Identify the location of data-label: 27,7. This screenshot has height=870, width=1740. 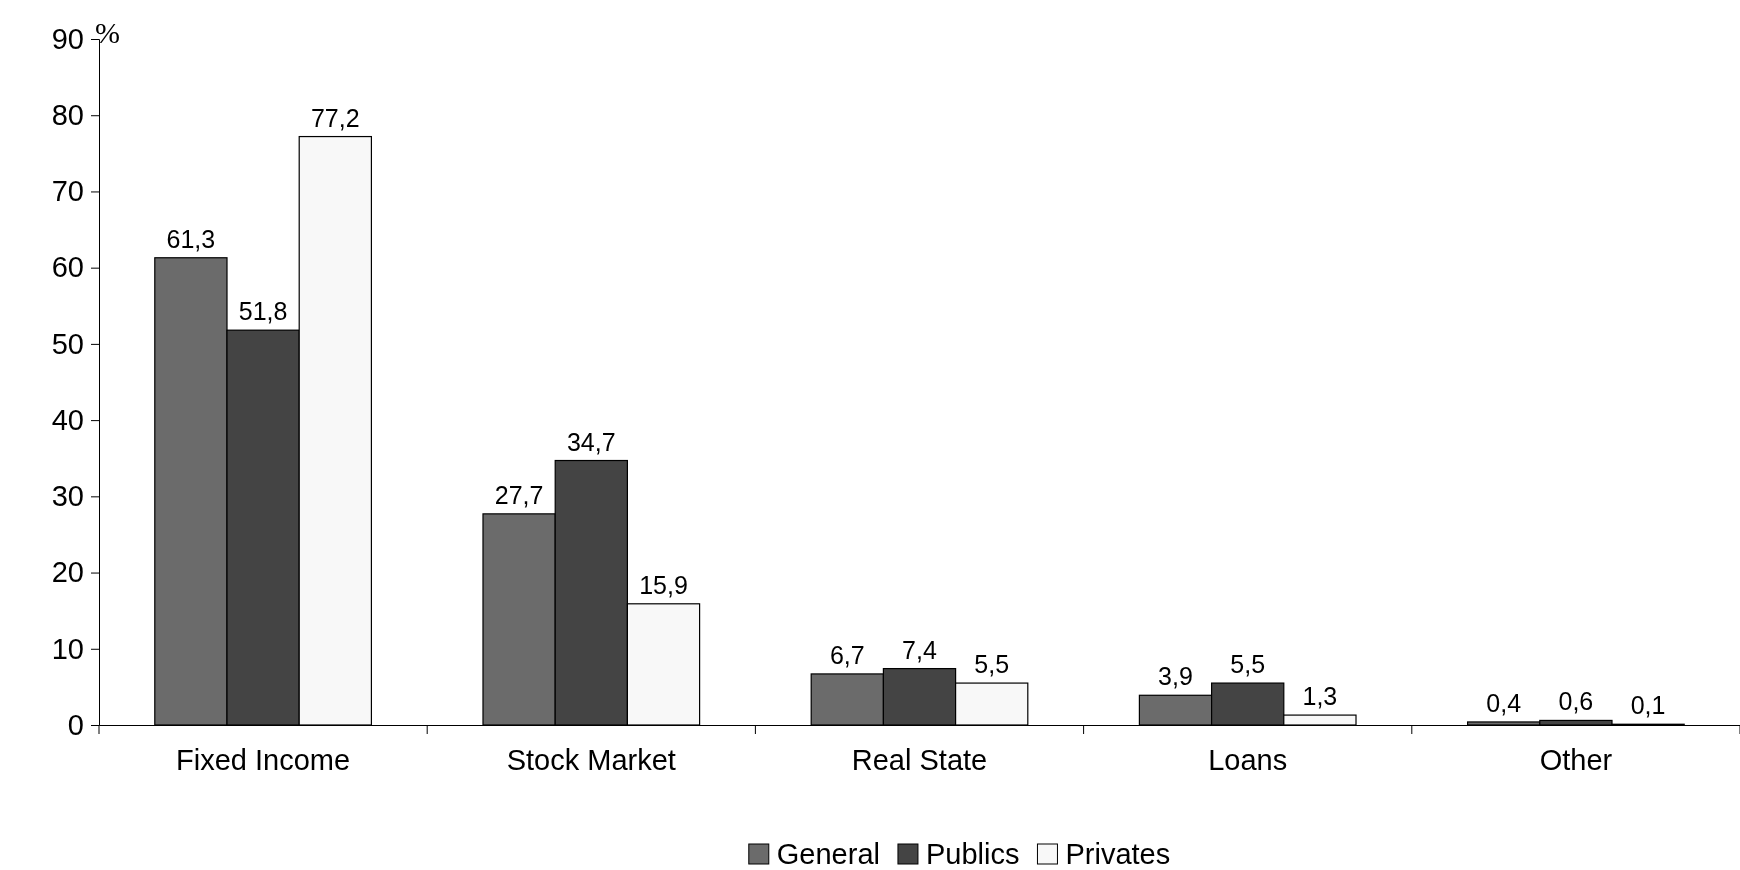
(519, 494).